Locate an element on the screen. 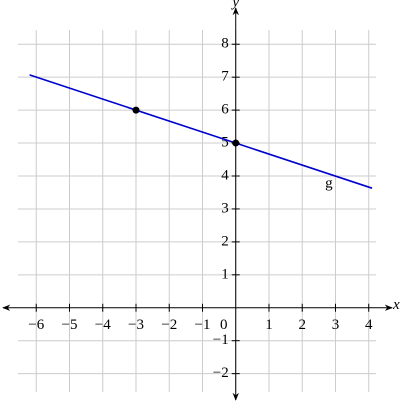 The height and width of the screenshot is (405, 400). y-tick-label: −2 is located at coordinates (221, 373).